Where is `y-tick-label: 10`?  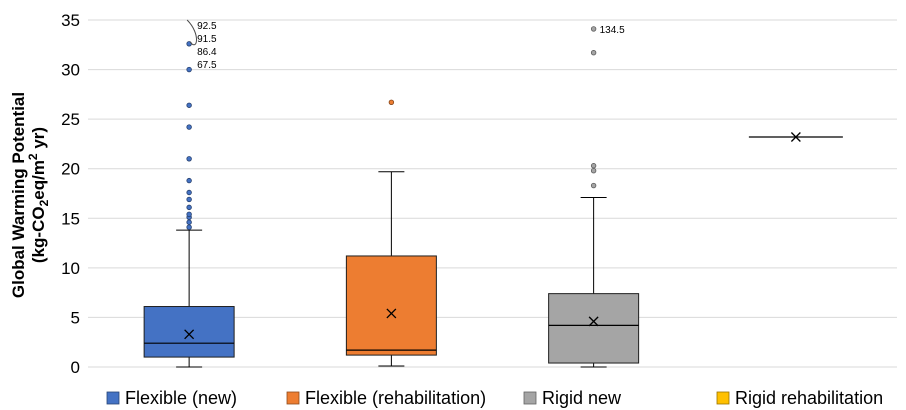 y-tick-label: 10 is located at coordinates (70, 268).